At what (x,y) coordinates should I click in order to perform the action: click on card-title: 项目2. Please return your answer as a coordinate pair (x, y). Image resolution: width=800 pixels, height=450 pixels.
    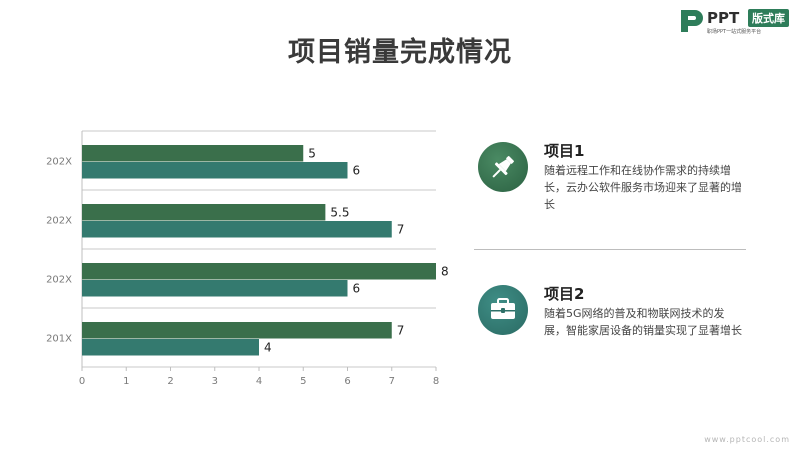
    Looking at the image, I should click on (564, 294).